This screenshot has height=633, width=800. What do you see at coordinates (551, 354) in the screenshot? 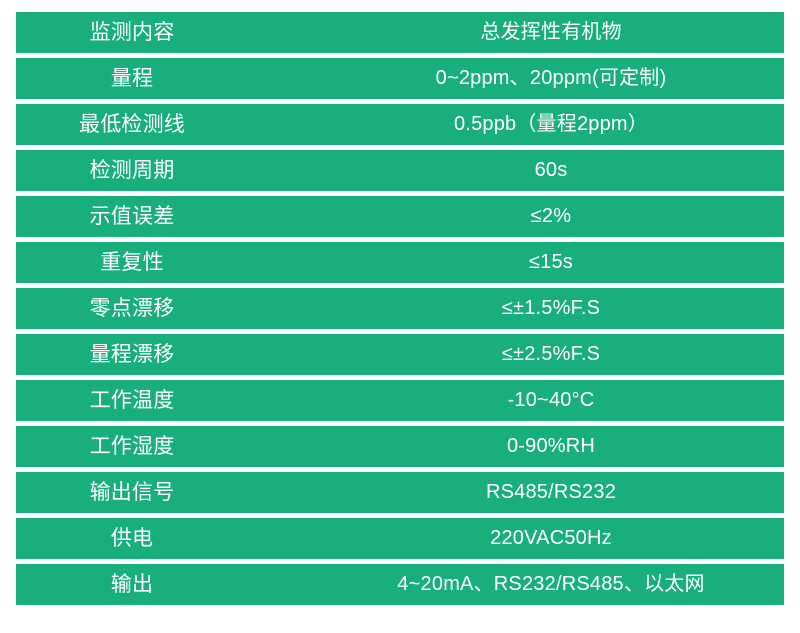
I see `row-value: ≤±2.5%F.S` at bounding box center [551, 354].